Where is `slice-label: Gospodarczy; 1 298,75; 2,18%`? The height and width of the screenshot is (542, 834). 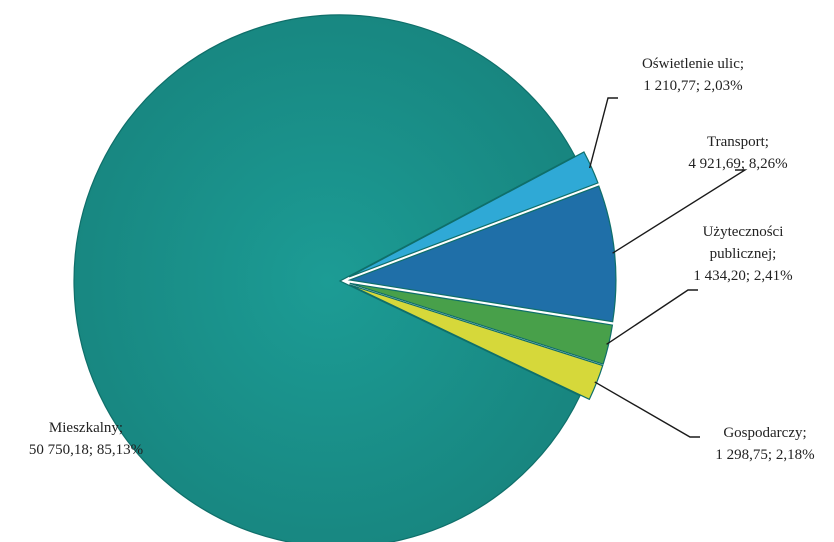 slice-label: Gospodarczy; 1 298,75; 2,18% is located at coordinates (764, 444).